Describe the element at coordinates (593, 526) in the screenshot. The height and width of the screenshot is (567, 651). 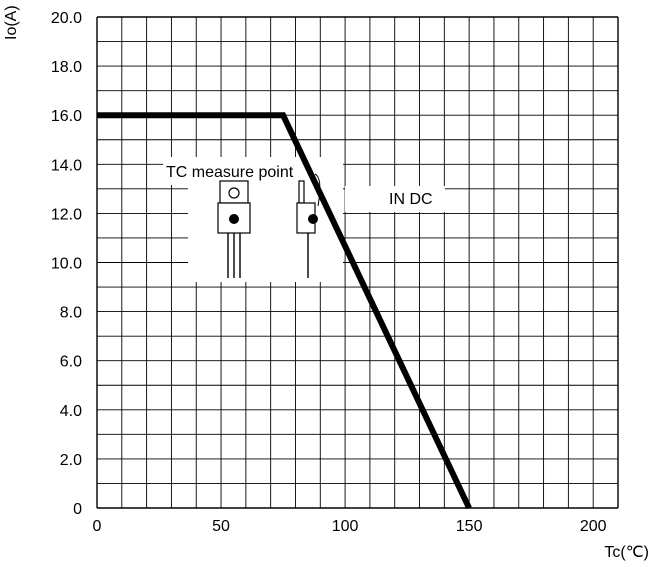
I see `x-tick-label: 200` at that location.